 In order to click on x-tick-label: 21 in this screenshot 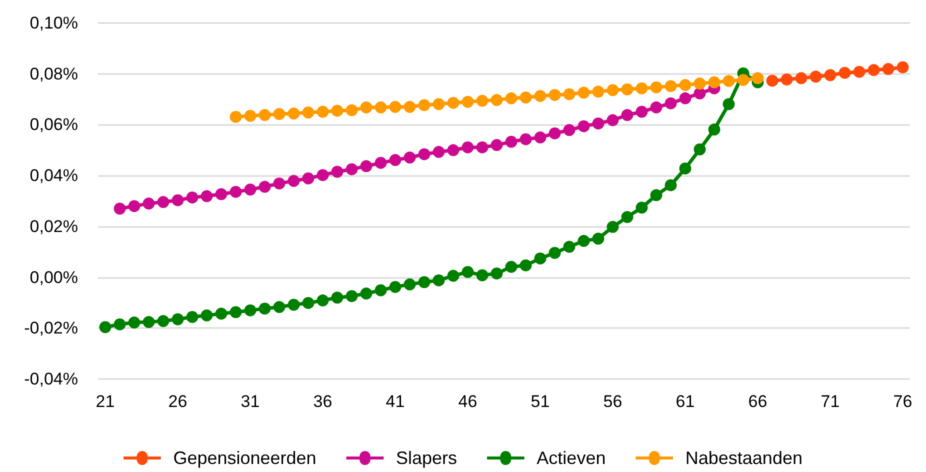, I will do `click(105, 401)`.